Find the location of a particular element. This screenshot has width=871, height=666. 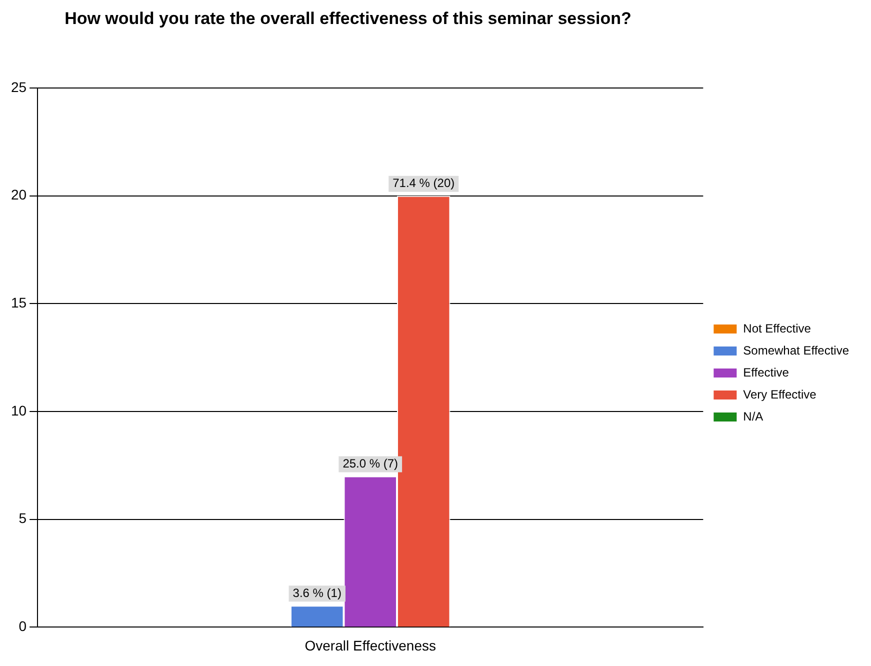

y-tick-label: 15 is located at coordinates (18, 302).